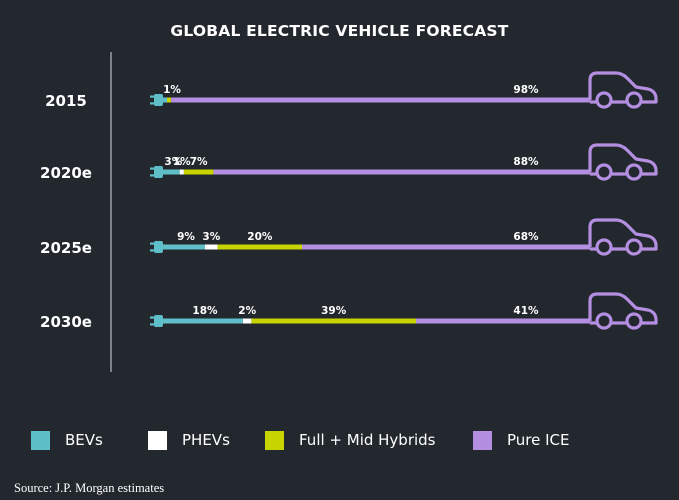 This screenshot has height=500, width=679. I want to click on data-label: 88%, so click(526, 162).